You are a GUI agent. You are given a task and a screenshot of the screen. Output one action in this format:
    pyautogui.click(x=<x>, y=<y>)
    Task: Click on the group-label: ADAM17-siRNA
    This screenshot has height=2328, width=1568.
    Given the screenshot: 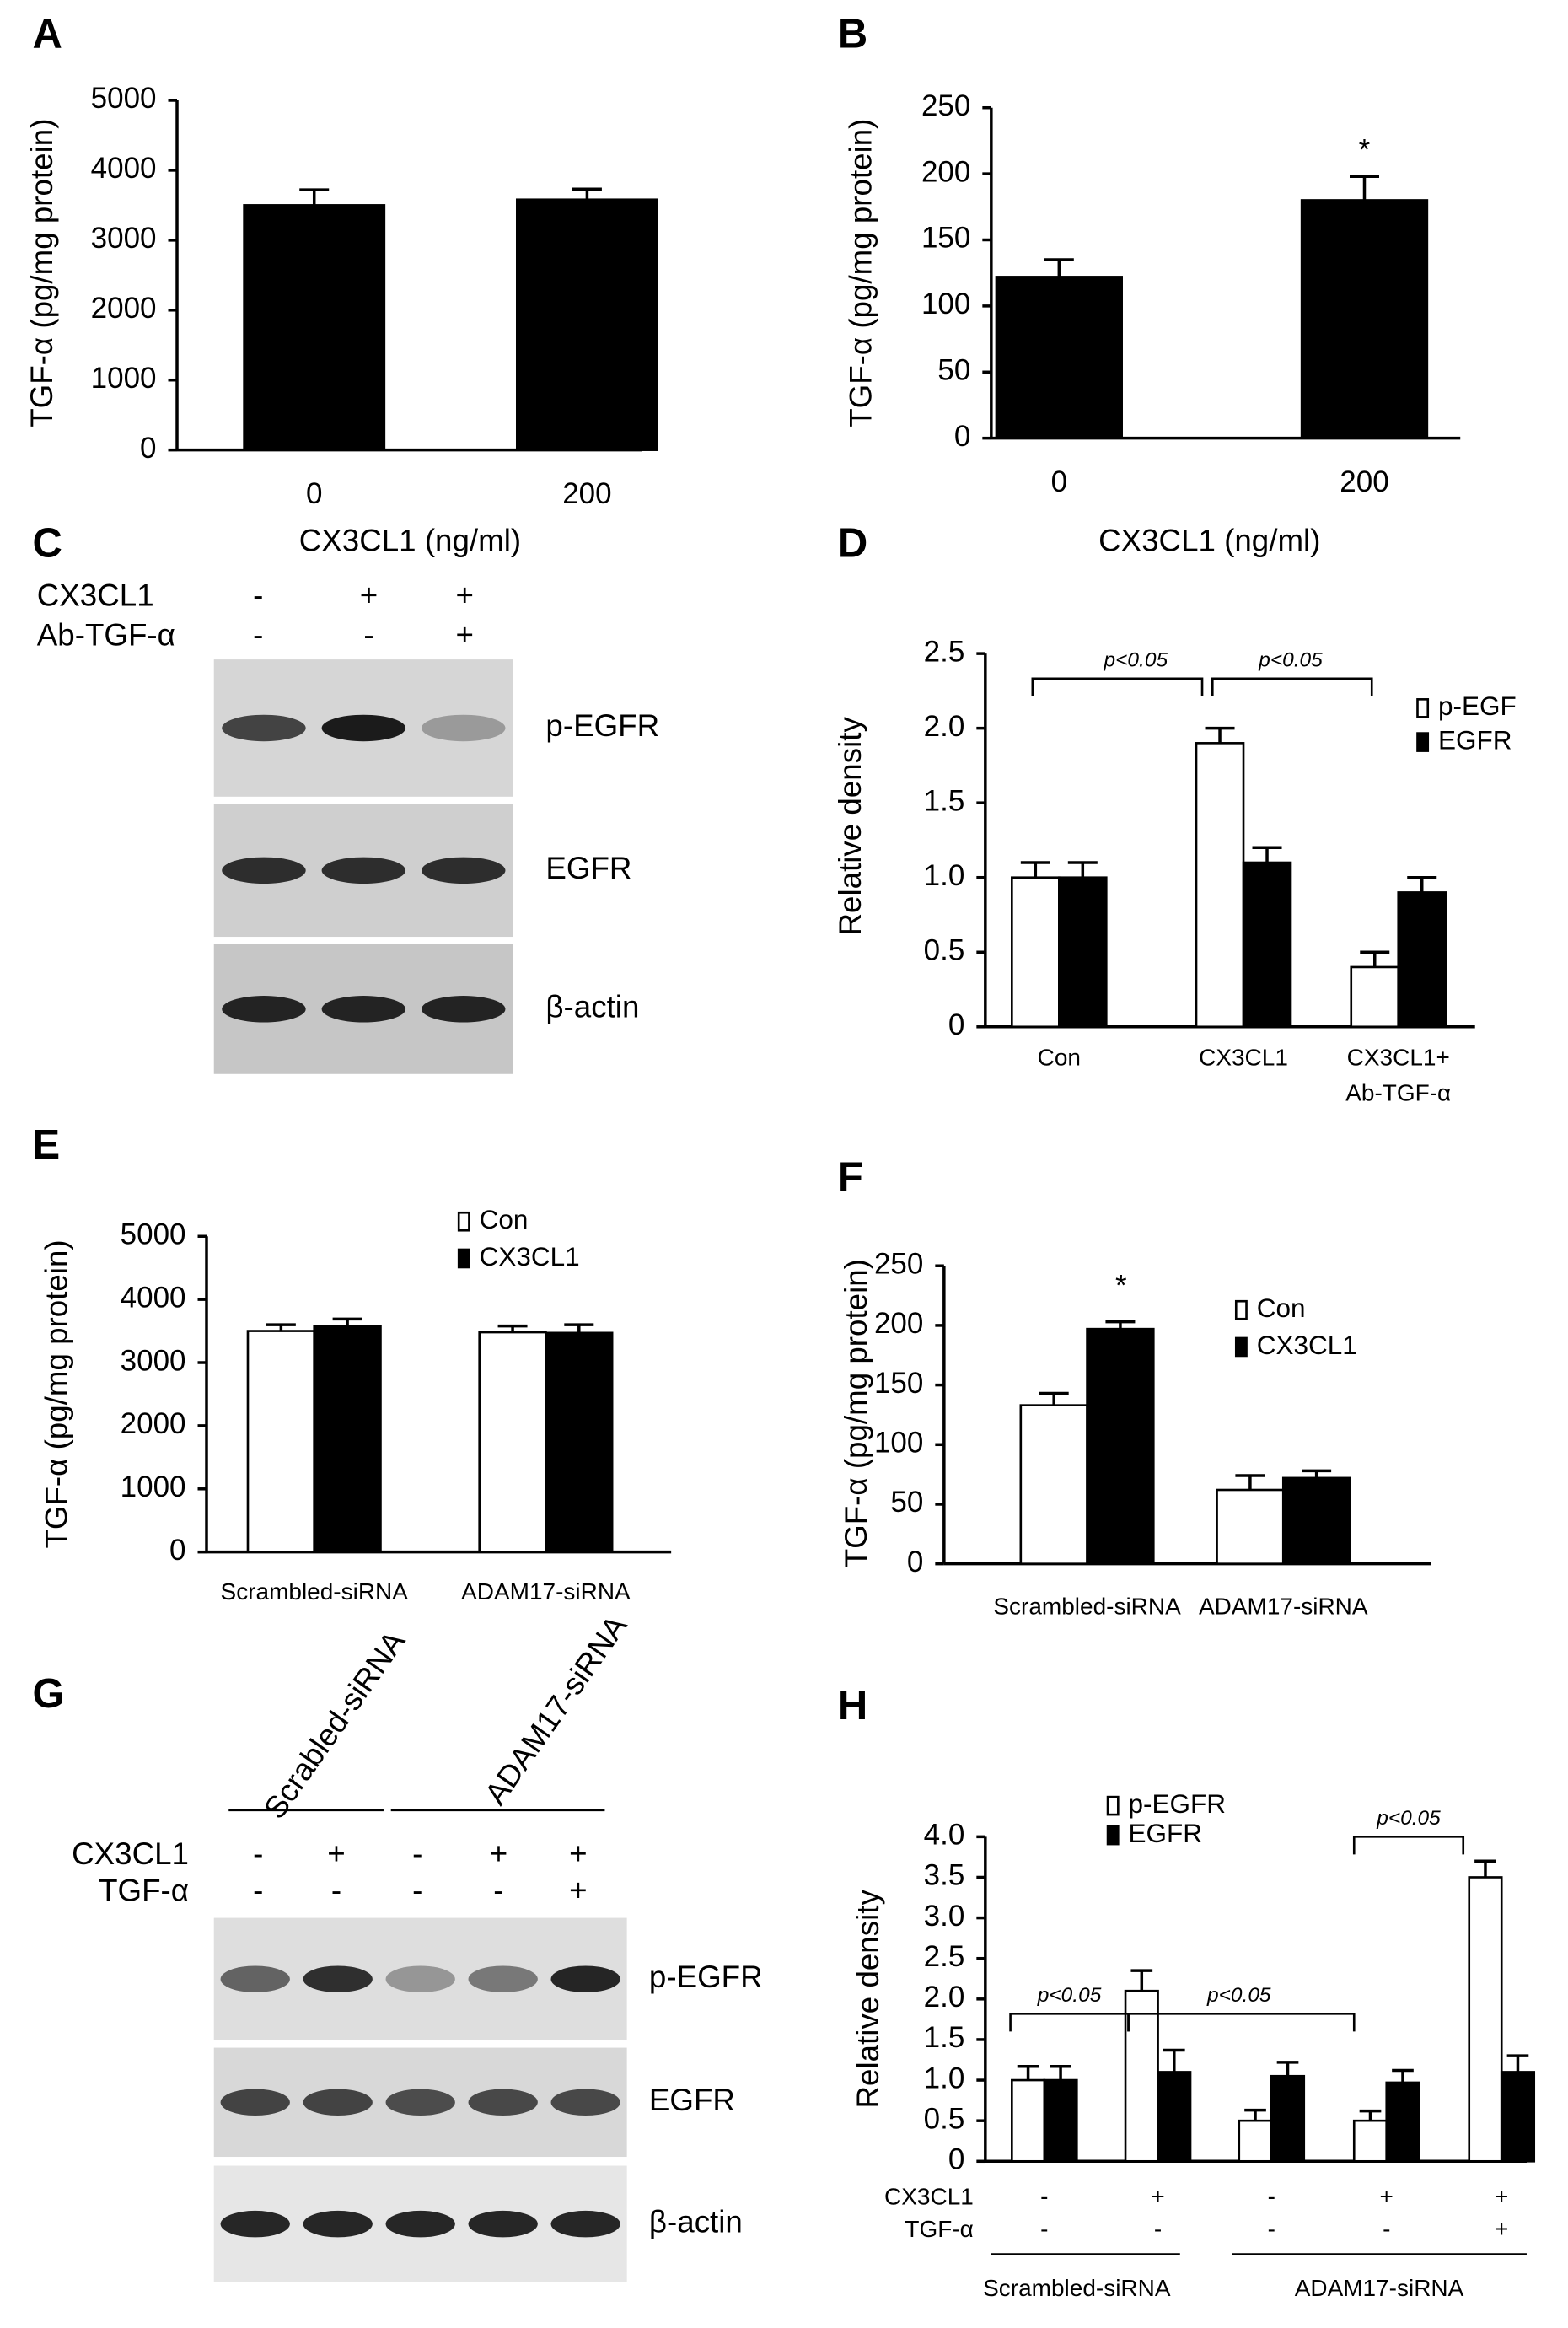 What is the action you would take?
    pyautogui.click(x=1379, y=2288)
    